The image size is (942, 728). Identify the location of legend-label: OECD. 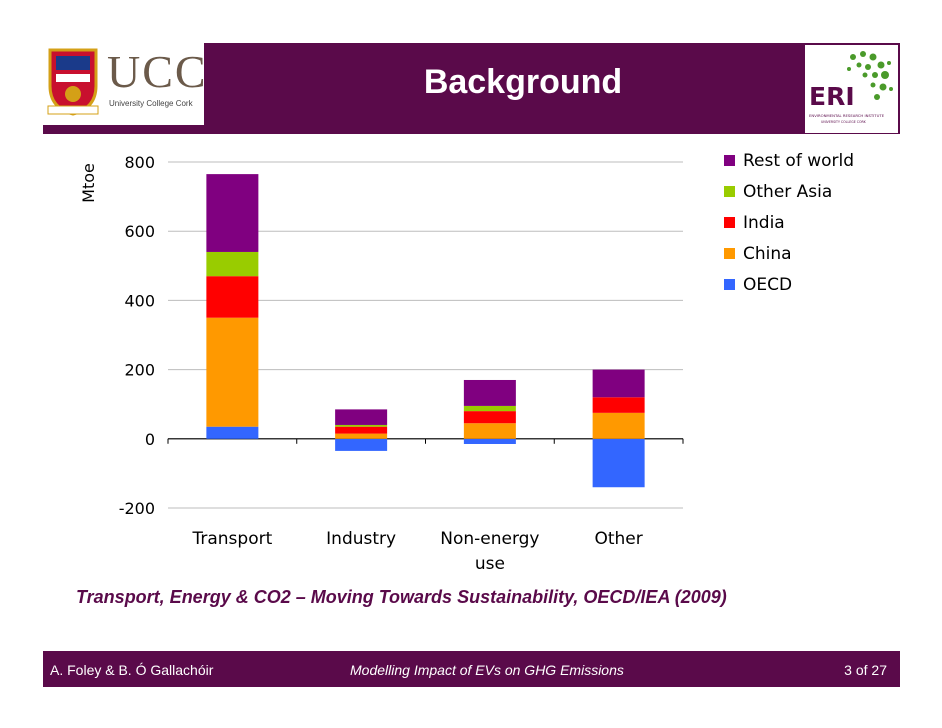
(767, 285).